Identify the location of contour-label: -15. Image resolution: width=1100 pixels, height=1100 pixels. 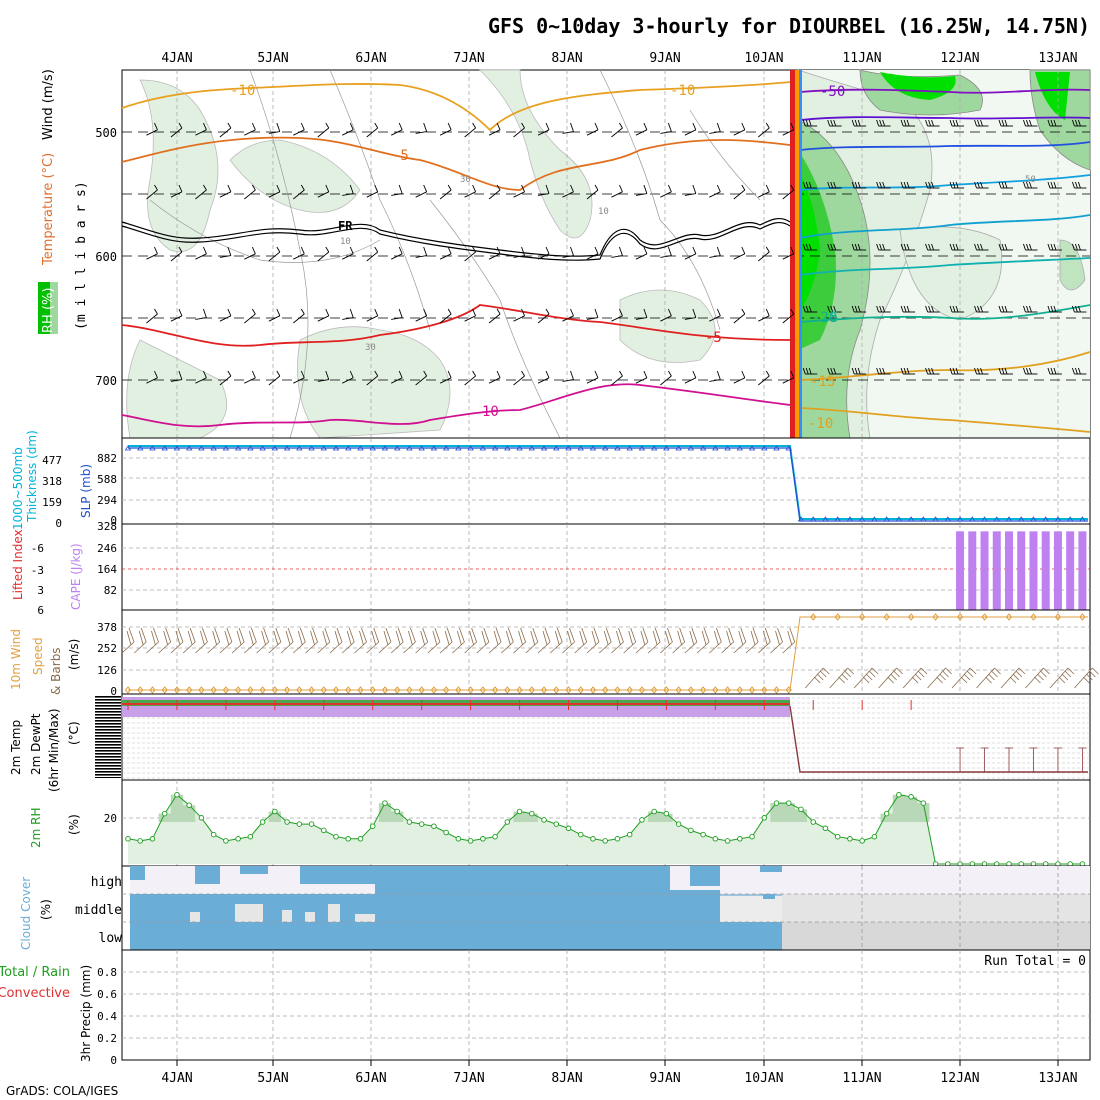
(822, 382).